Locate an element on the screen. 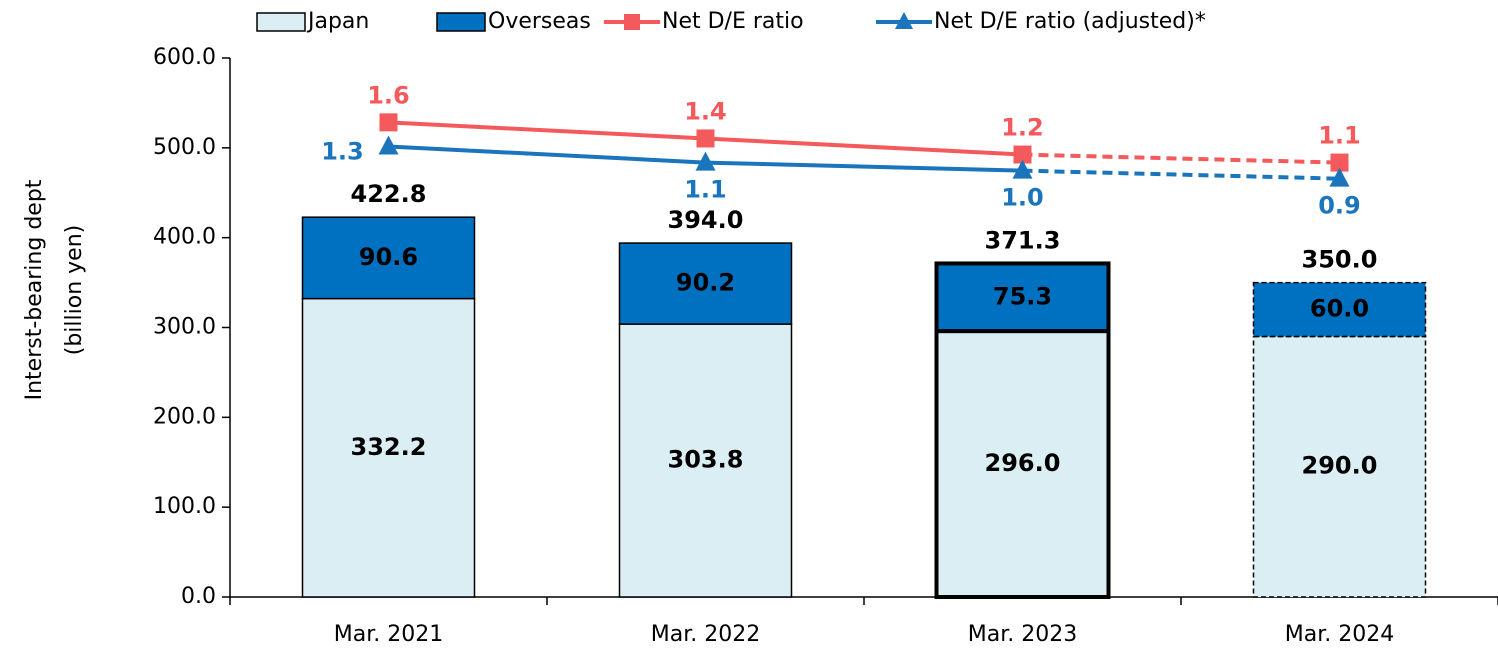 This screenshot has width=1498, height=648. data-label: 90.2 is located at coordinates (705, 283).